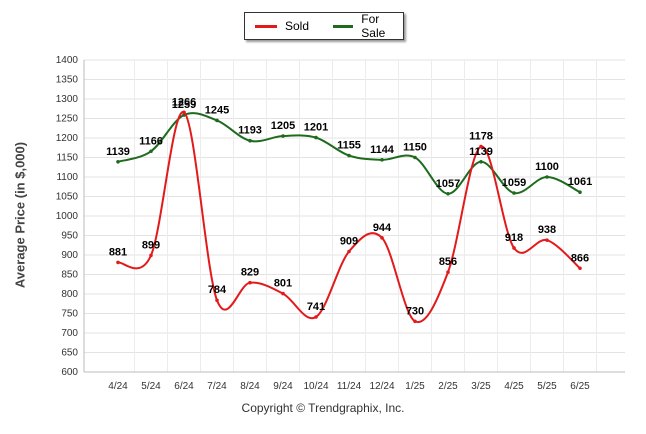 This screenshot has width=646, height=434. Describe the element at coordinates (67, 138) in the screenshot. I see `y-tick-label: 1200` at that location.